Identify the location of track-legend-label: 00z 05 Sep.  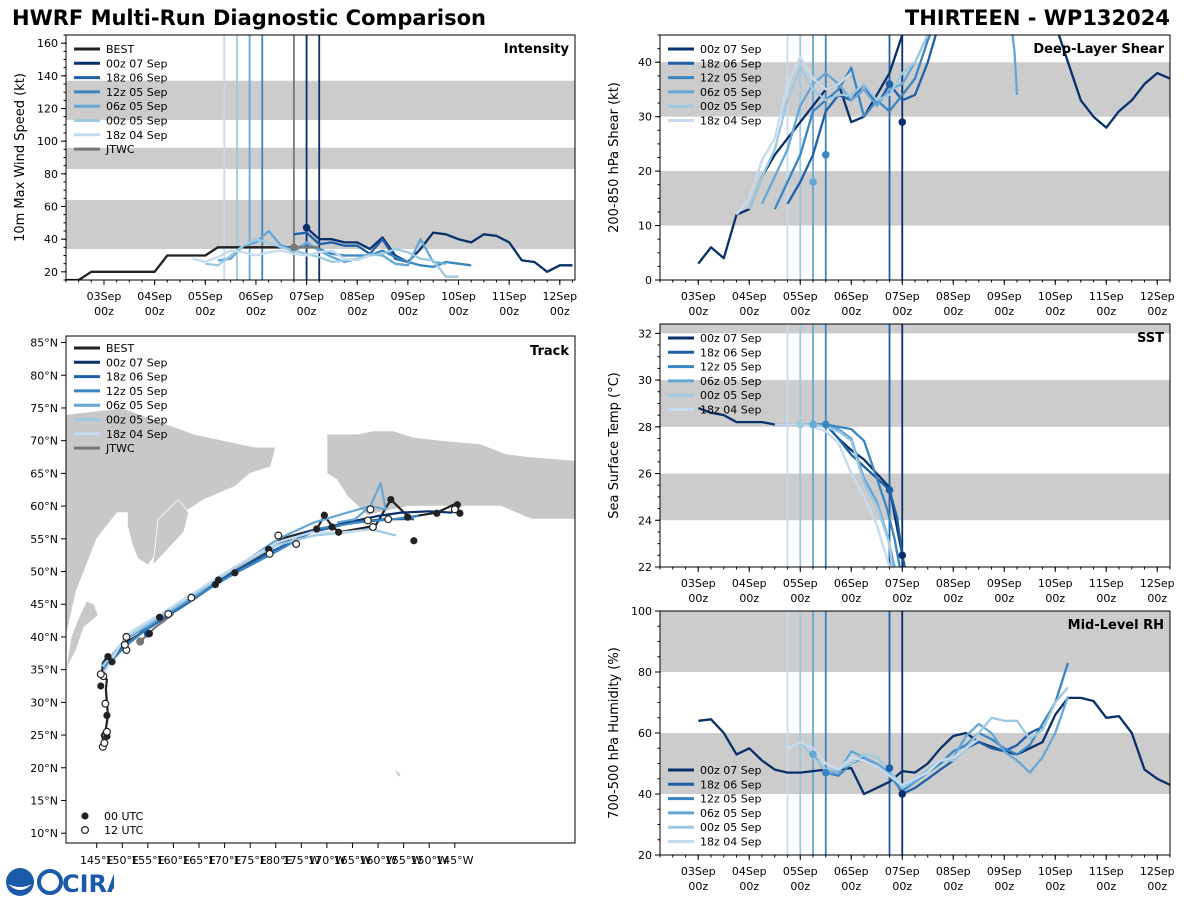
(137, 420).